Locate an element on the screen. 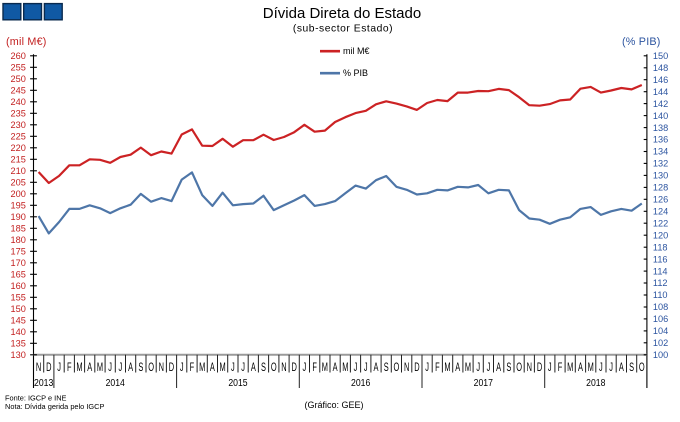 The width and height of the screenshot is (680, 422). svg-text: 255 is located at coordinates (18, 68).